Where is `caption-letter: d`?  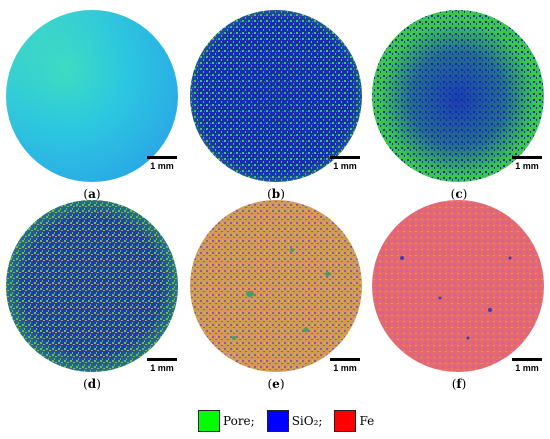
caption-letter: d is located at coordinates (92, 384).